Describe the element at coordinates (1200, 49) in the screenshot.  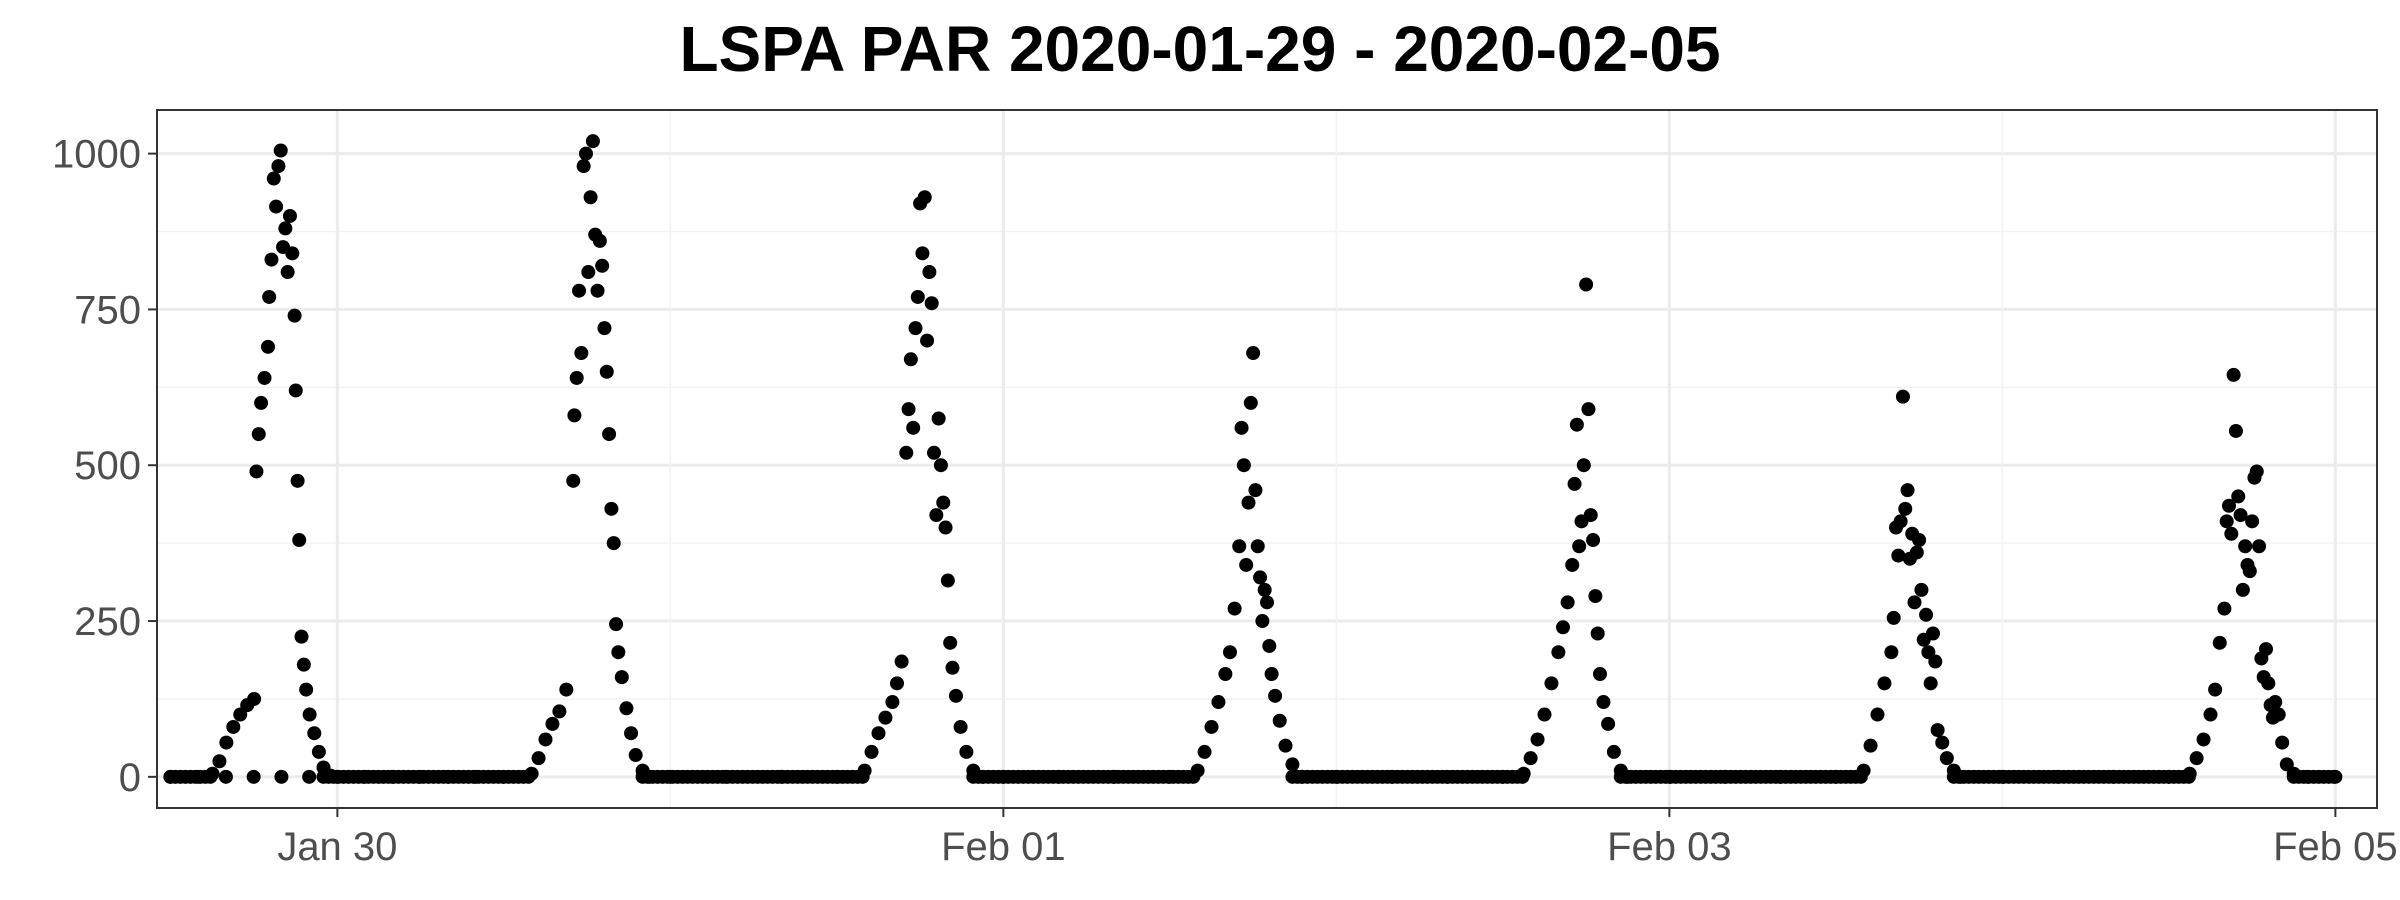
I see `chart-title: LSPA PAR 2020-01-29 - 2020-02-05` at that location.